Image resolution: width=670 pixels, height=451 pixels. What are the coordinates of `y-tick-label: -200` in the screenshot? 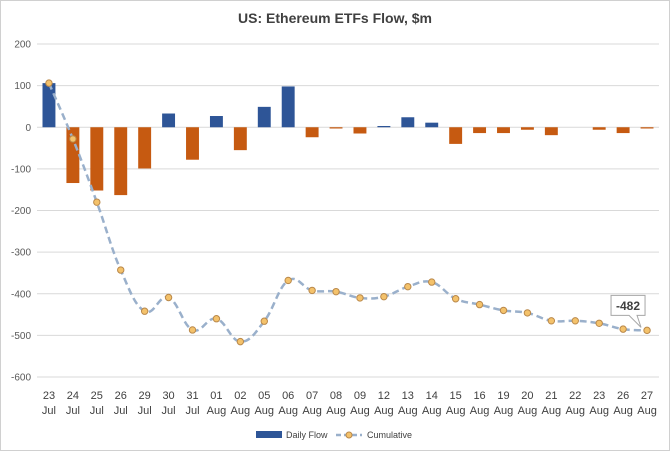 It's located at (21, 211).